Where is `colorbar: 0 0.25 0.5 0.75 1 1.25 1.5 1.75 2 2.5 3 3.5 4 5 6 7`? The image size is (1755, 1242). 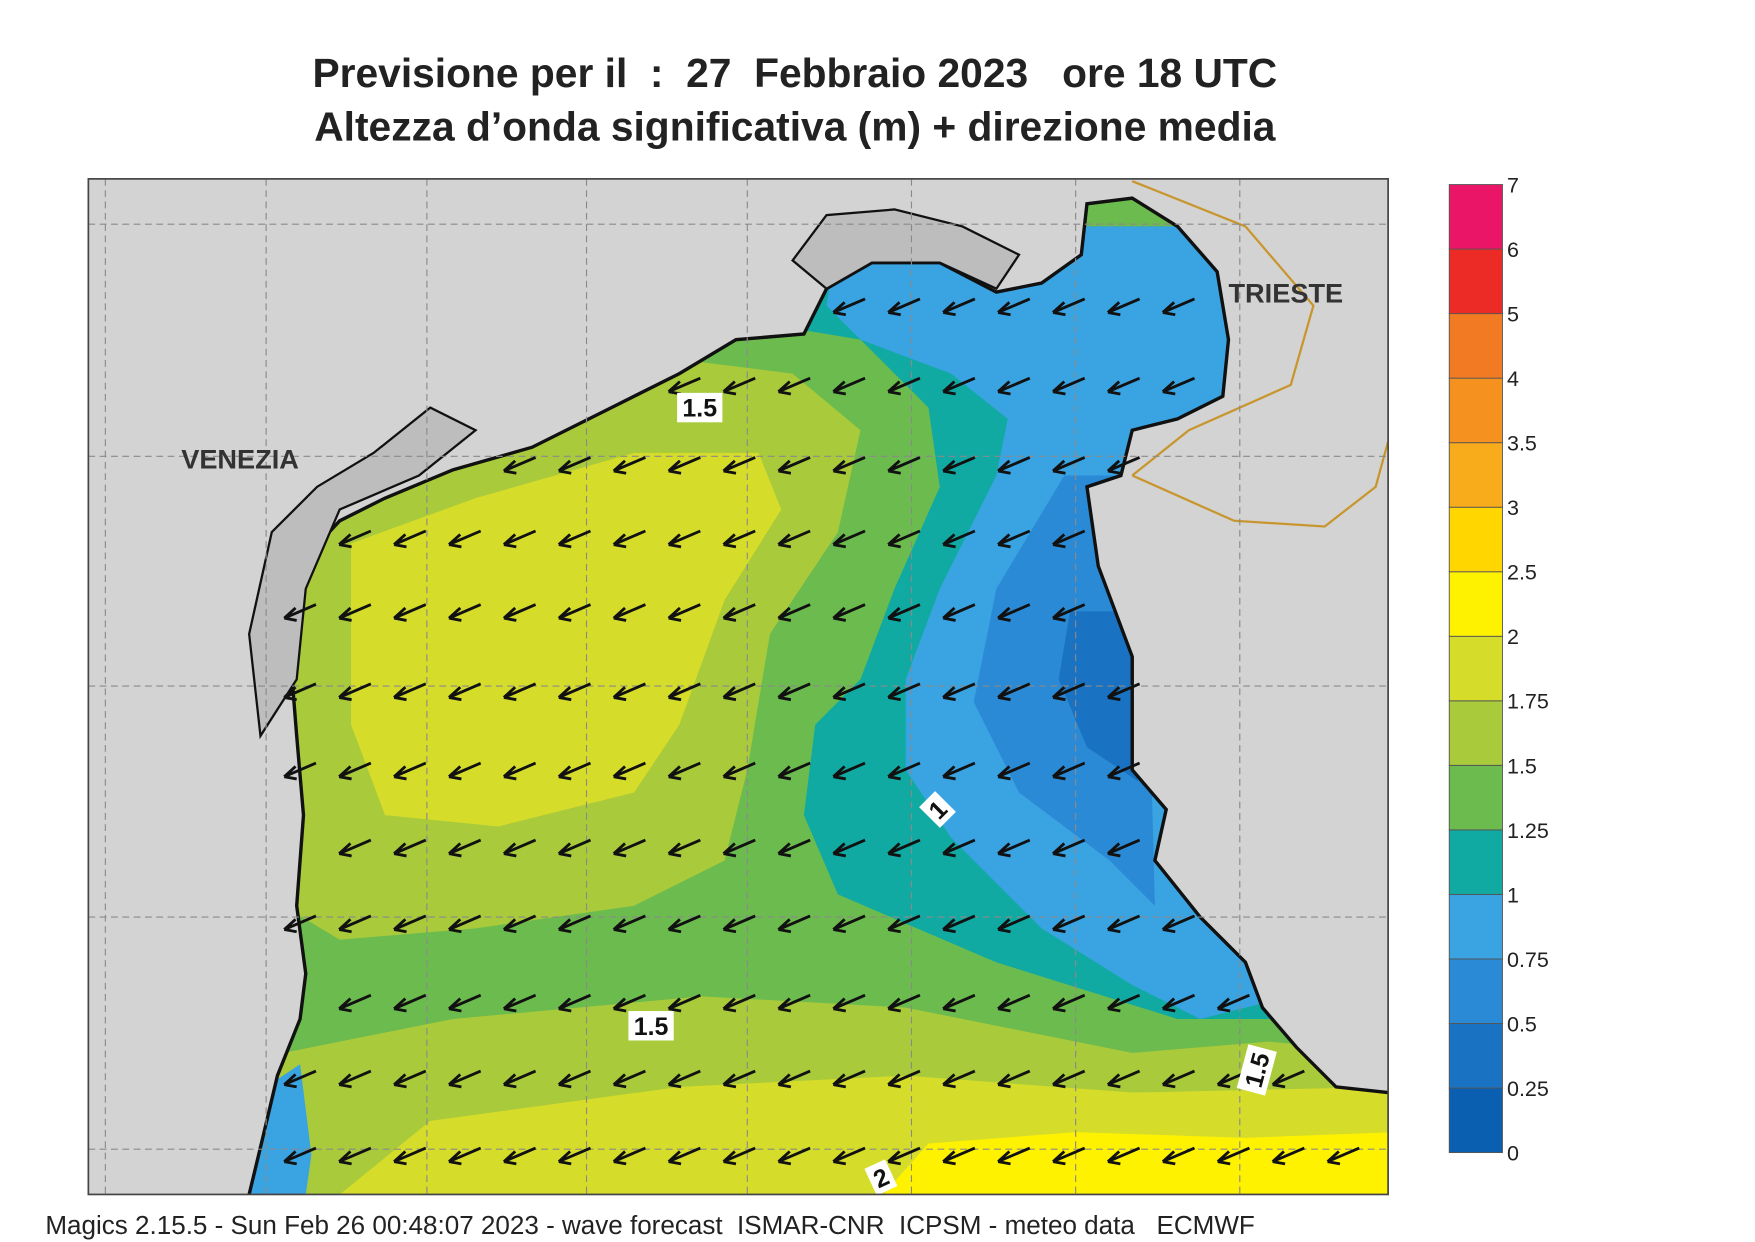 colorbar: 0 0.25 0.5 0.75 1 1.25 1.5 1.75 2 2.5 3 3.5 4 5 6 7 is located at coordinates (1498, 669).